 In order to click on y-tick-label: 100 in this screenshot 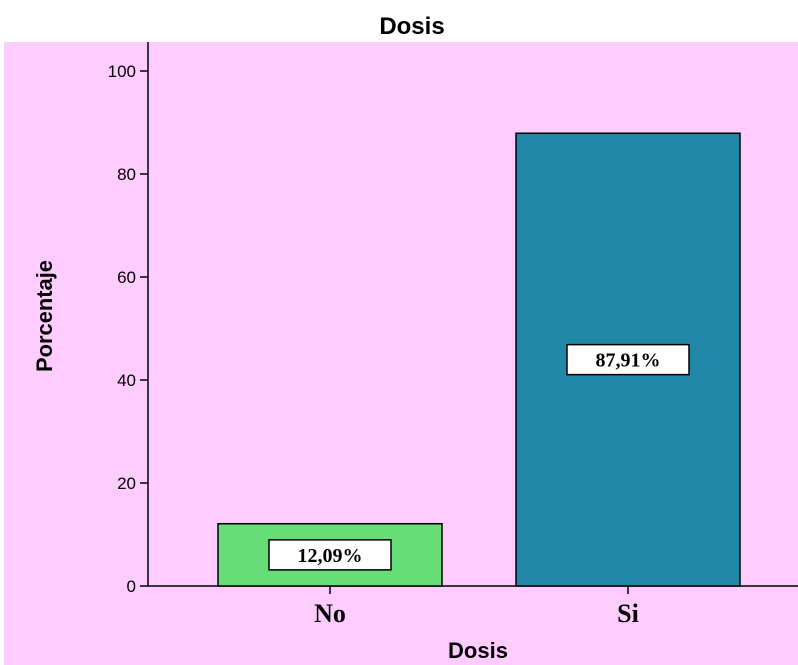, I will do `click(122, 71)`.